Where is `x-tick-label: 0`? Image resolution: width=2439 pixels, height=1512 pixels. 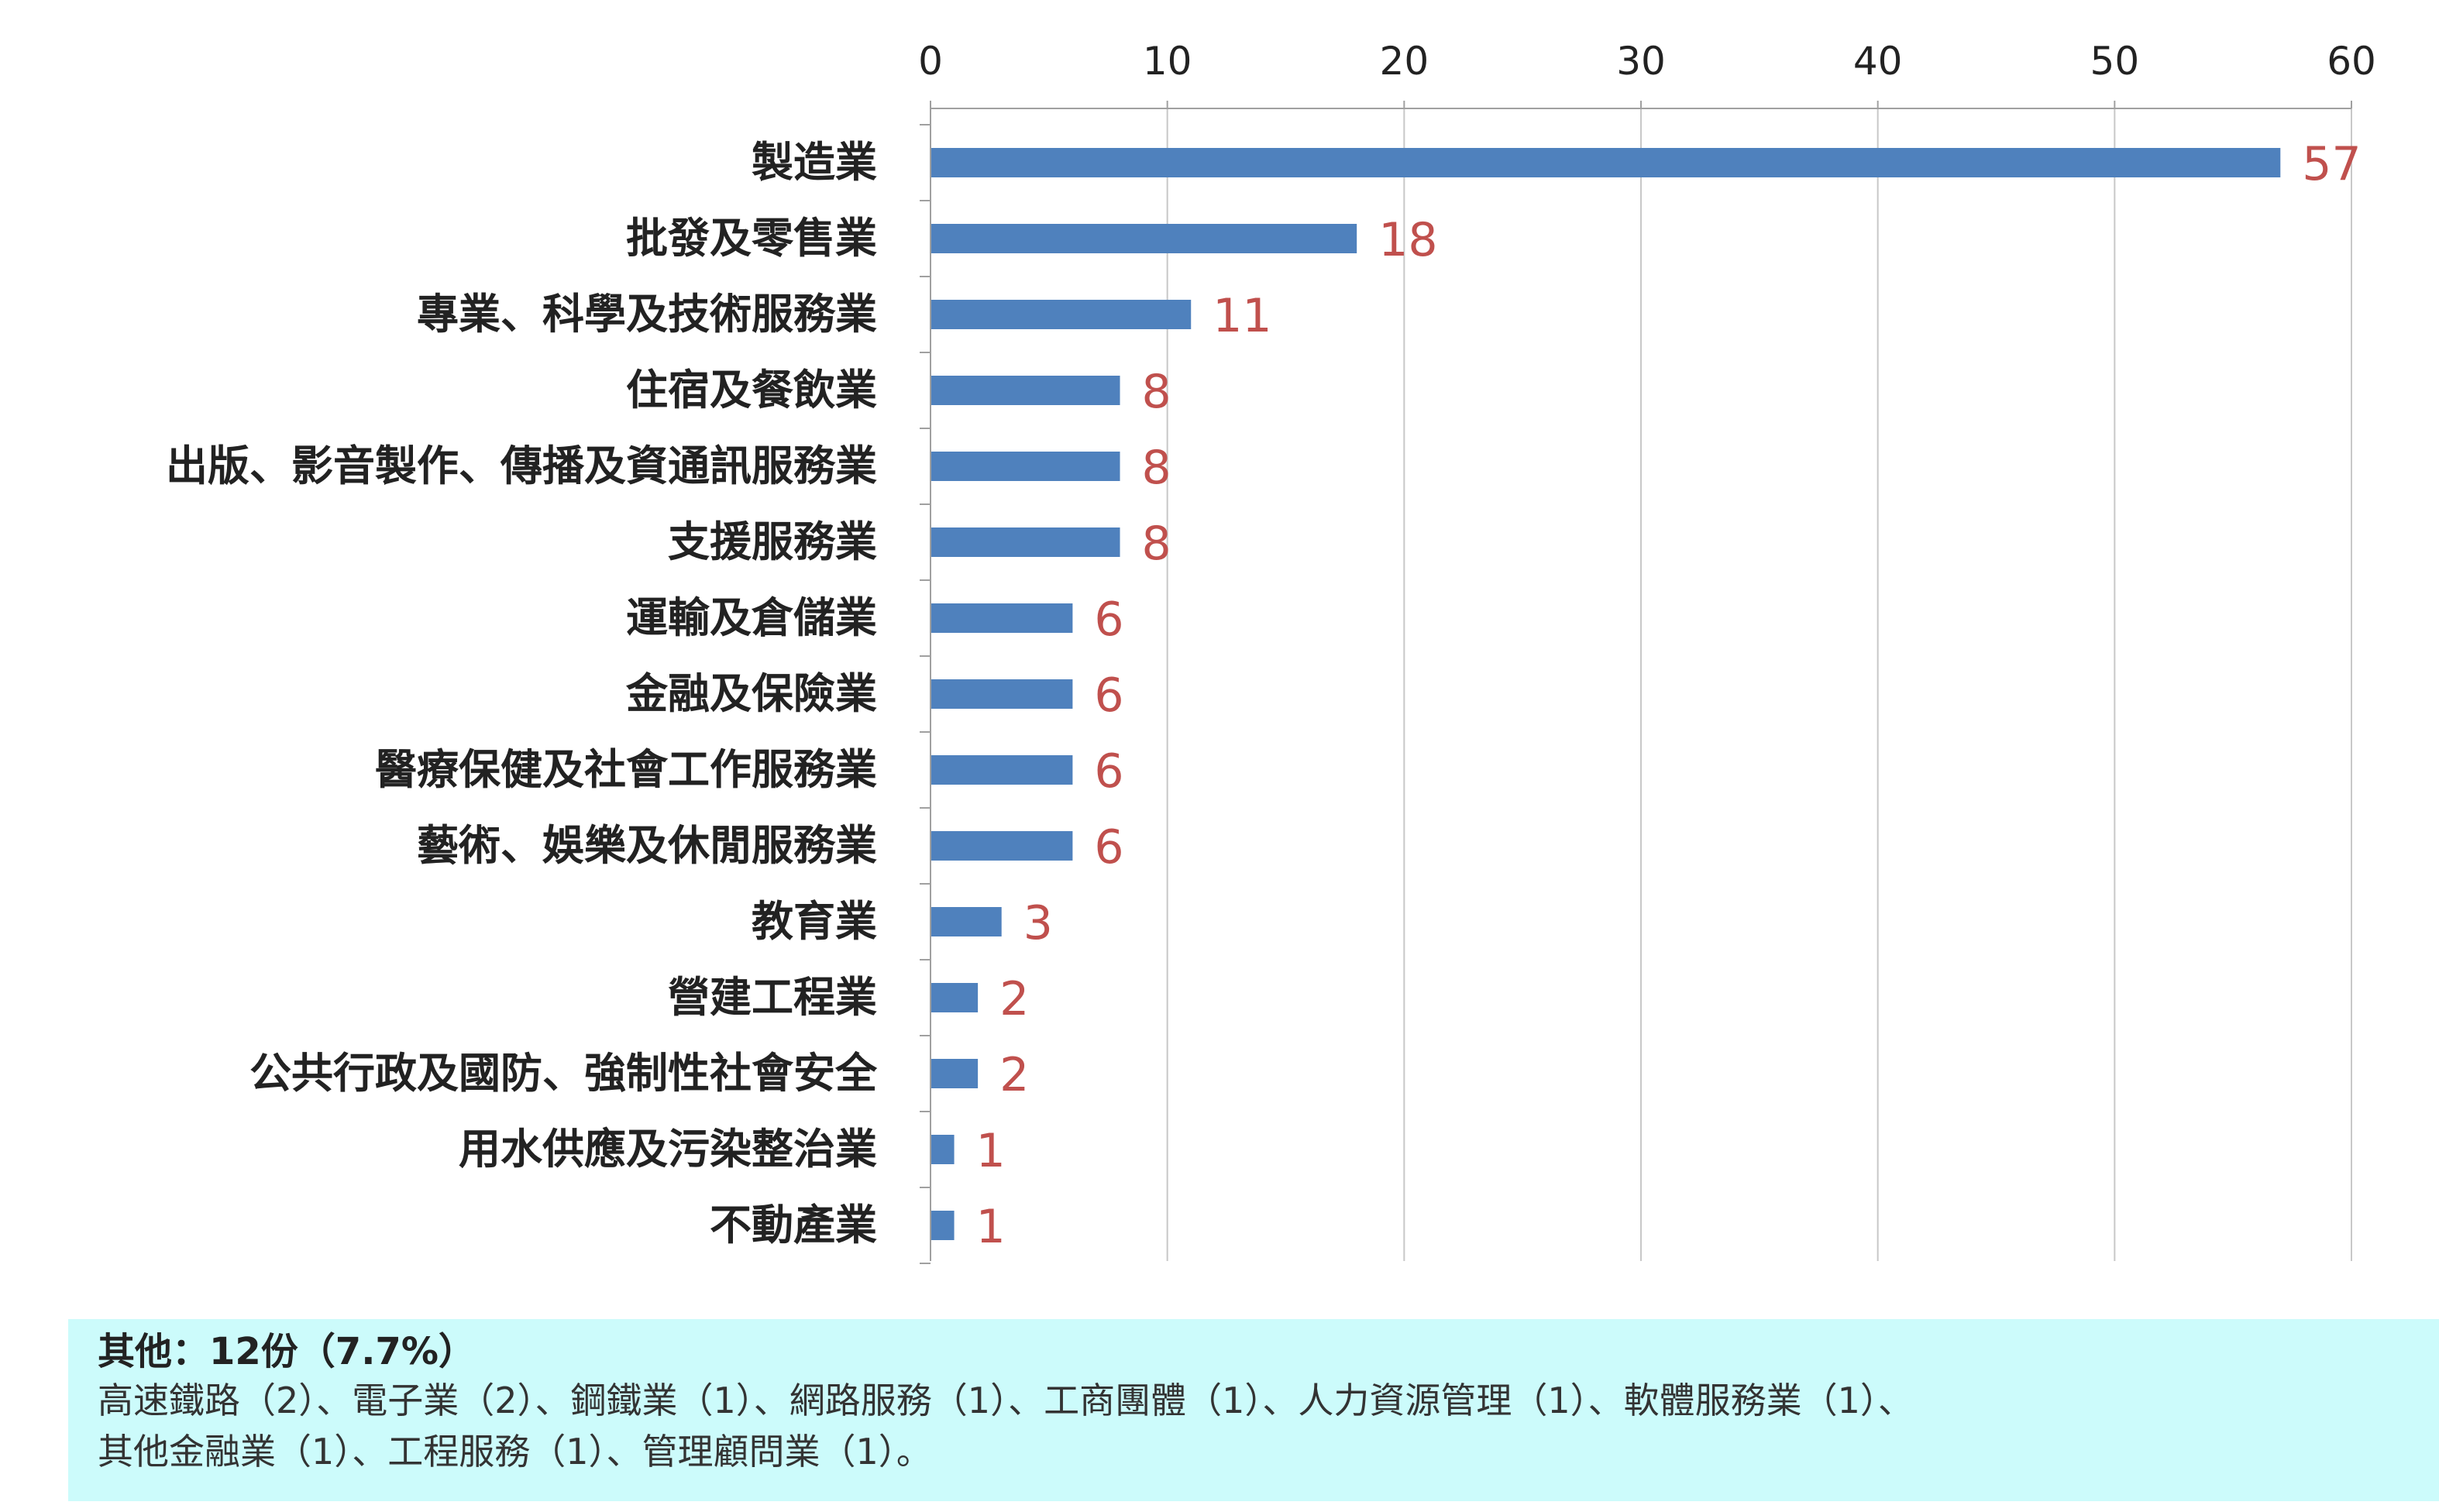
x-tick-label: 0 is located at coordinates (930, 61).